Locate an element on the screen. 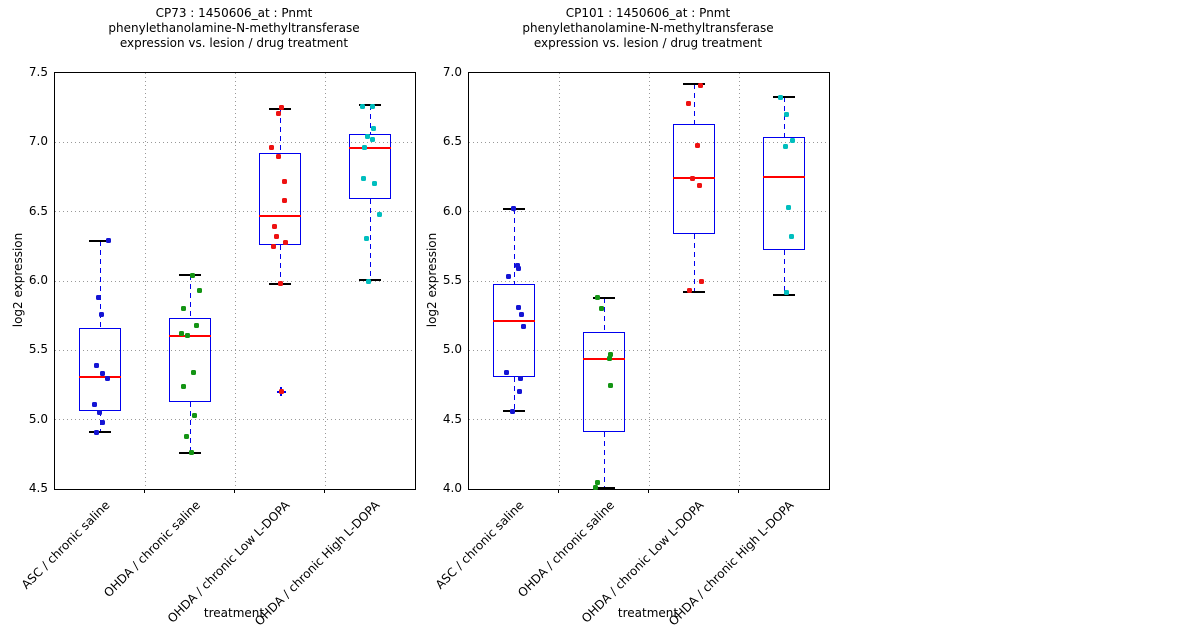 This screenshot has width=1200, height=640. left-title-line-1: CP73 : 1450606_at : Pnmt is located at coordinates (234, 13).